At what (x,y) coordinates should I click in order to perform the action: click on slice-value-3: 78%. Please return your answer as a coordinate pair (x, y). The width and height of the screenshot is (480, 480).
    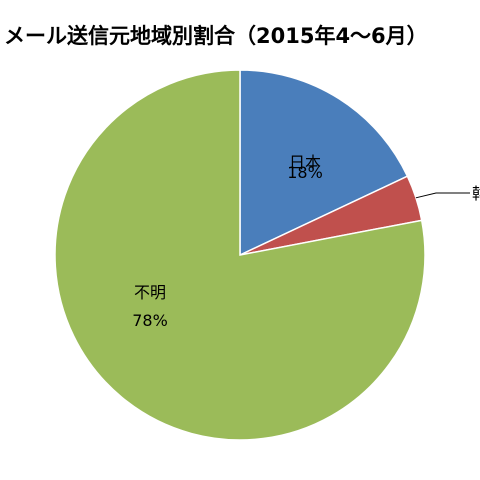
    Looking at the image, I should click on (150, 320).